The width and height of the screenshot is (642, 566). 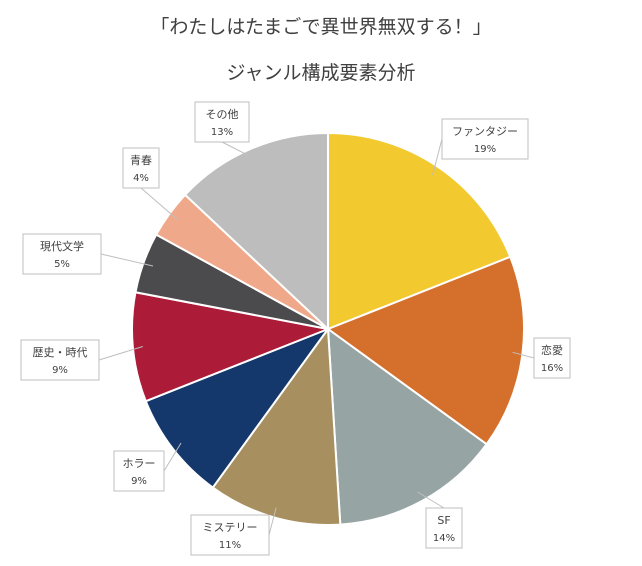 I want to click on slice-label: 青春, so click(x=141, y=160).